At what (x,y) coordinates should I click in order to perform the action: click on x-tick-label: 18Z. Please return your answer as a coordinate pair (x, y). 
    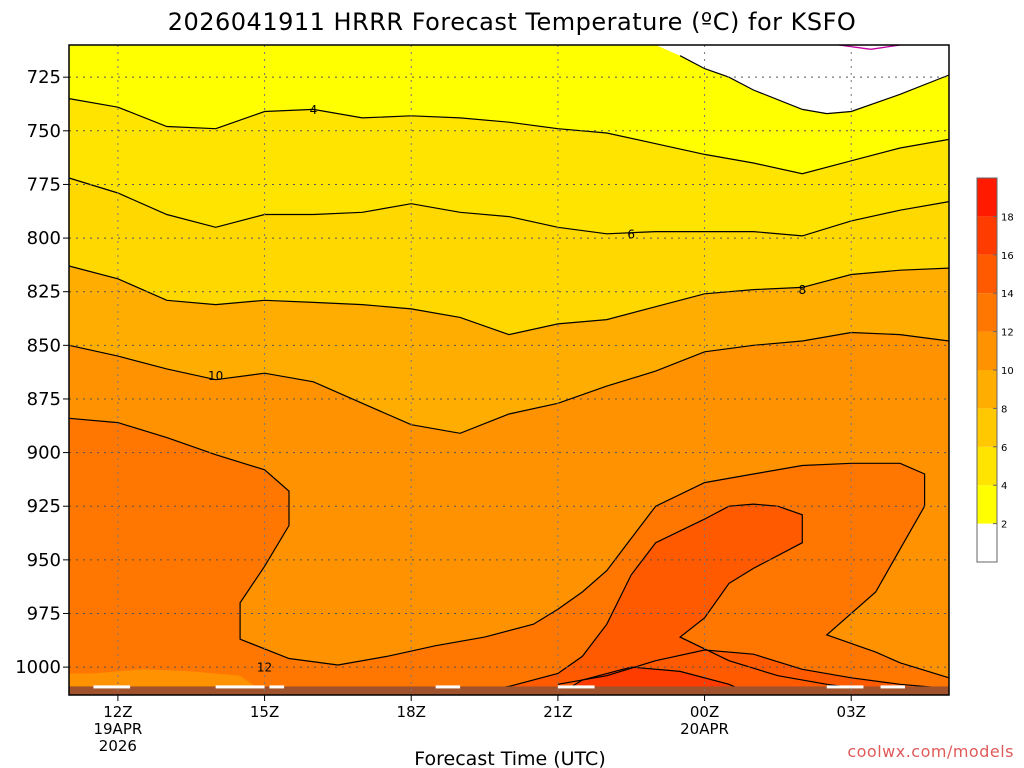
    Looking at the image, I should click on (411, 712).